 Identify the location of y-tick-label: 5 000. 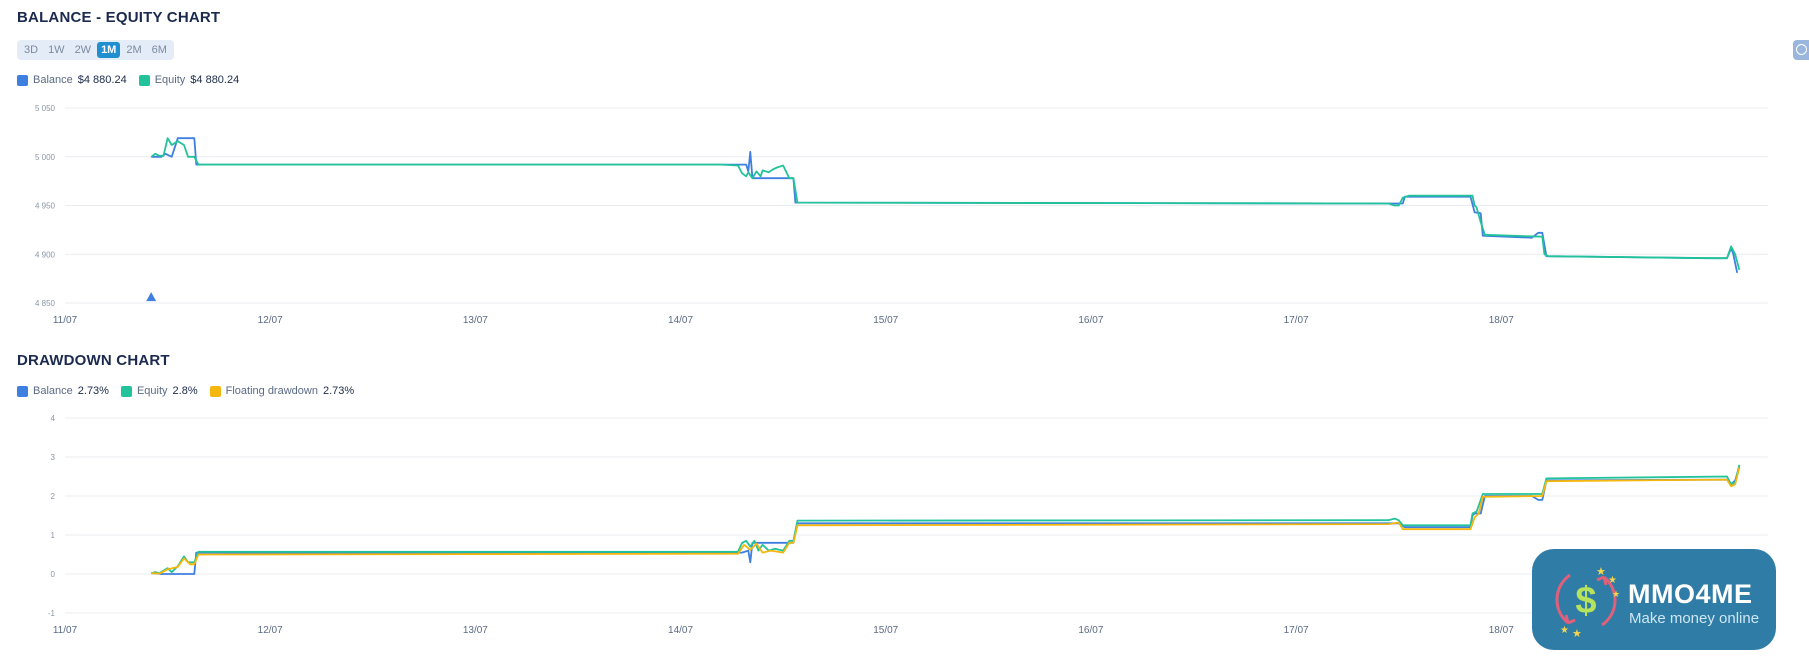
(45, 157).